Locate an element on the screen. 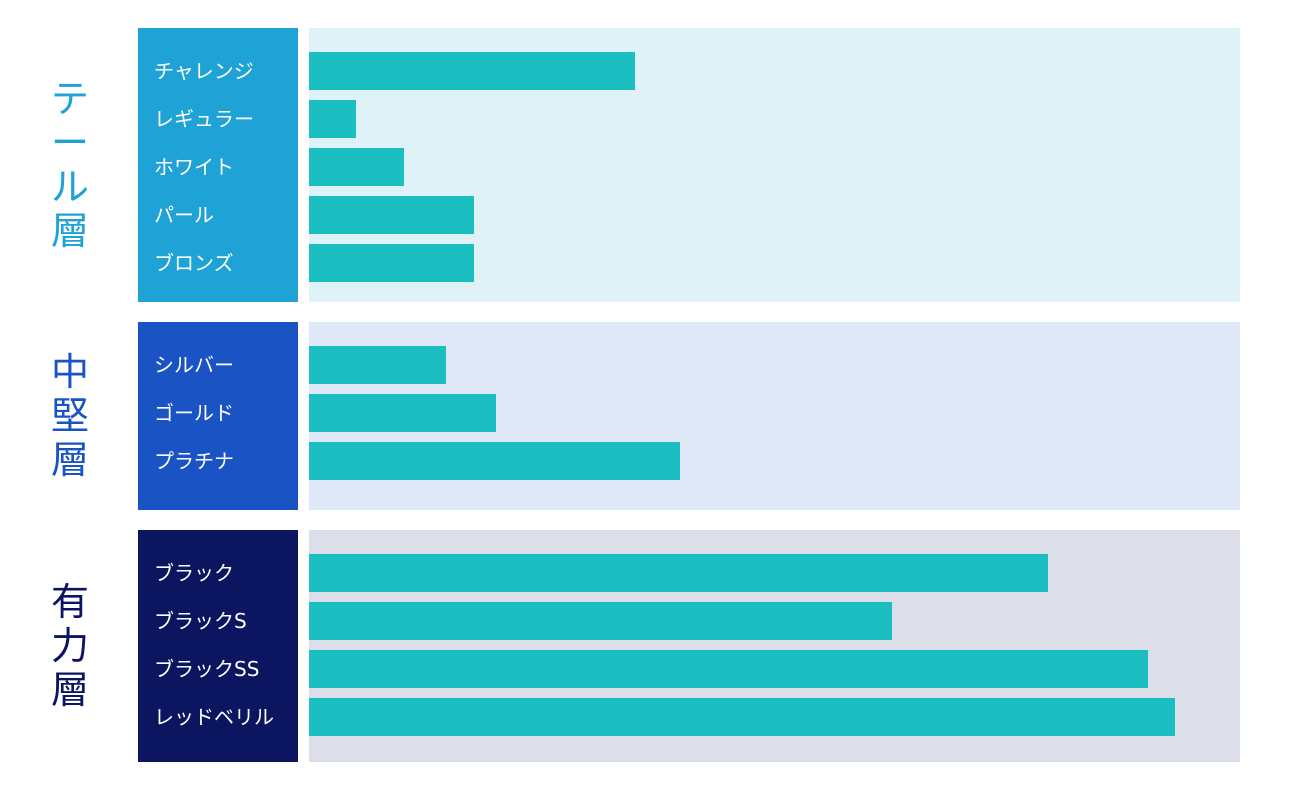 This screenshot has width=1314, height=796. category-label: ブラックSS is located at coordinates (207, 669).